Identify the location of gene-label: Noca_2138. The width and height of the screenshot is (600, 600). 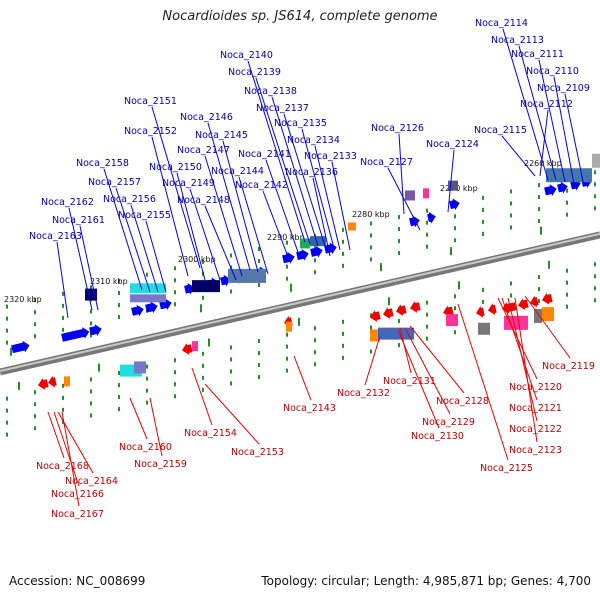
(270, 91).